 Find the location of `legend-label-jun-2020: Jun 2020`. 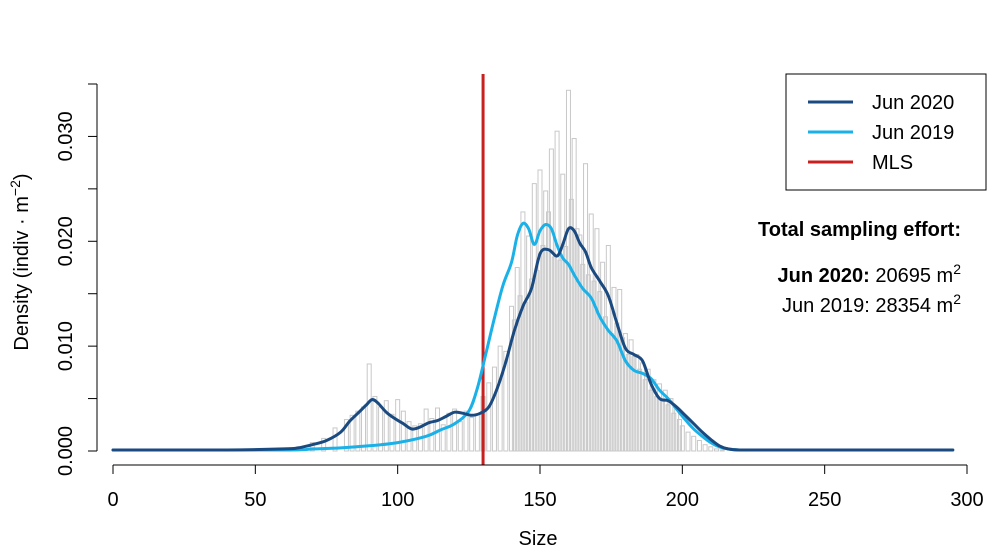

legend-label-jun-2020: Jun 2020 is located at coordinates (913, 103).